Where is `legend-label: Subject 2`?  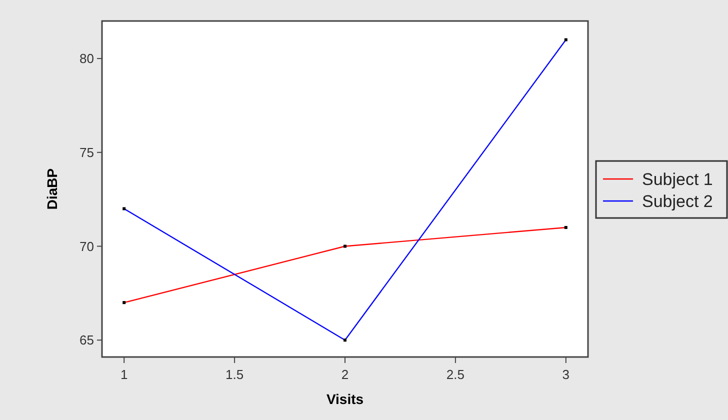 legend-label: Subject 2 is located at coordinates (677, 201).